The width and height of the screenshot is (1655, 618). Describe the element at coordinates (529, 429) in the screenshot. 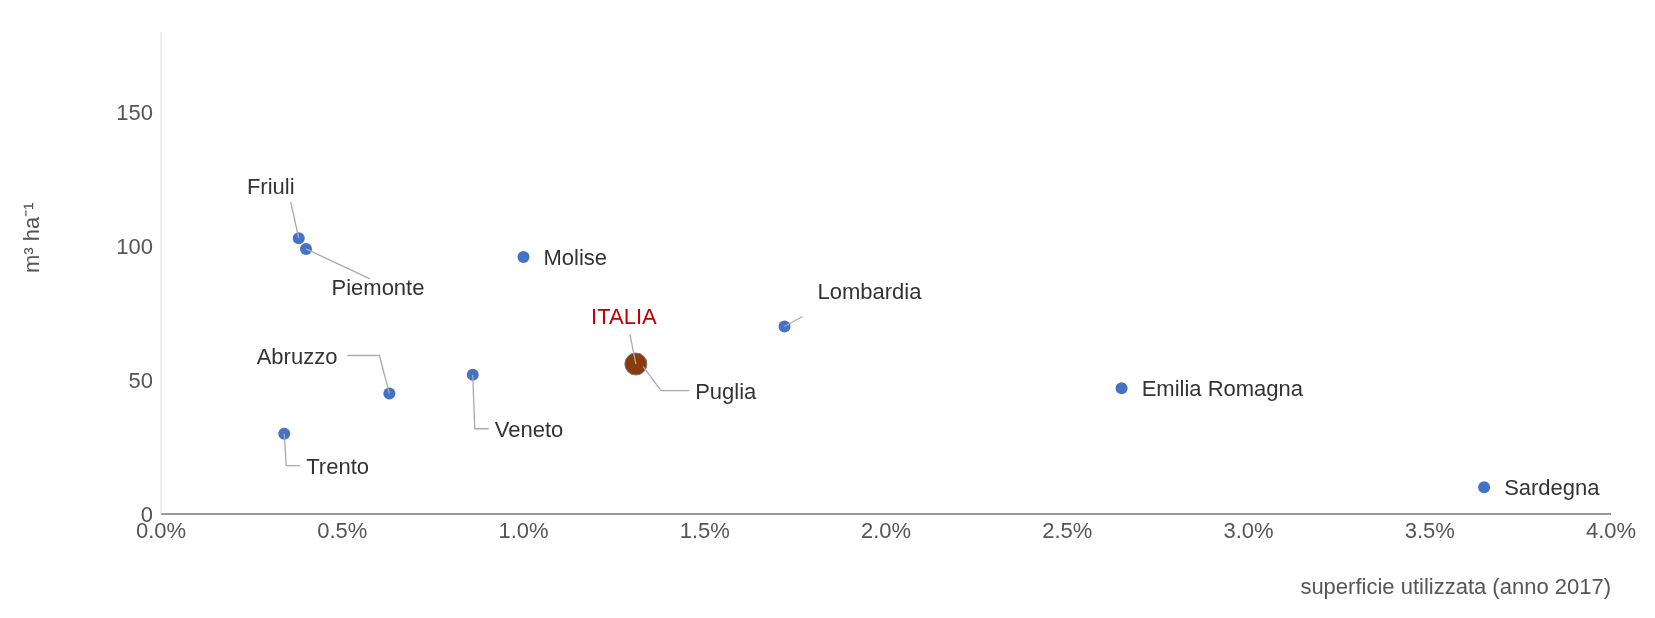

I see `annotation: Veneto` at that location.